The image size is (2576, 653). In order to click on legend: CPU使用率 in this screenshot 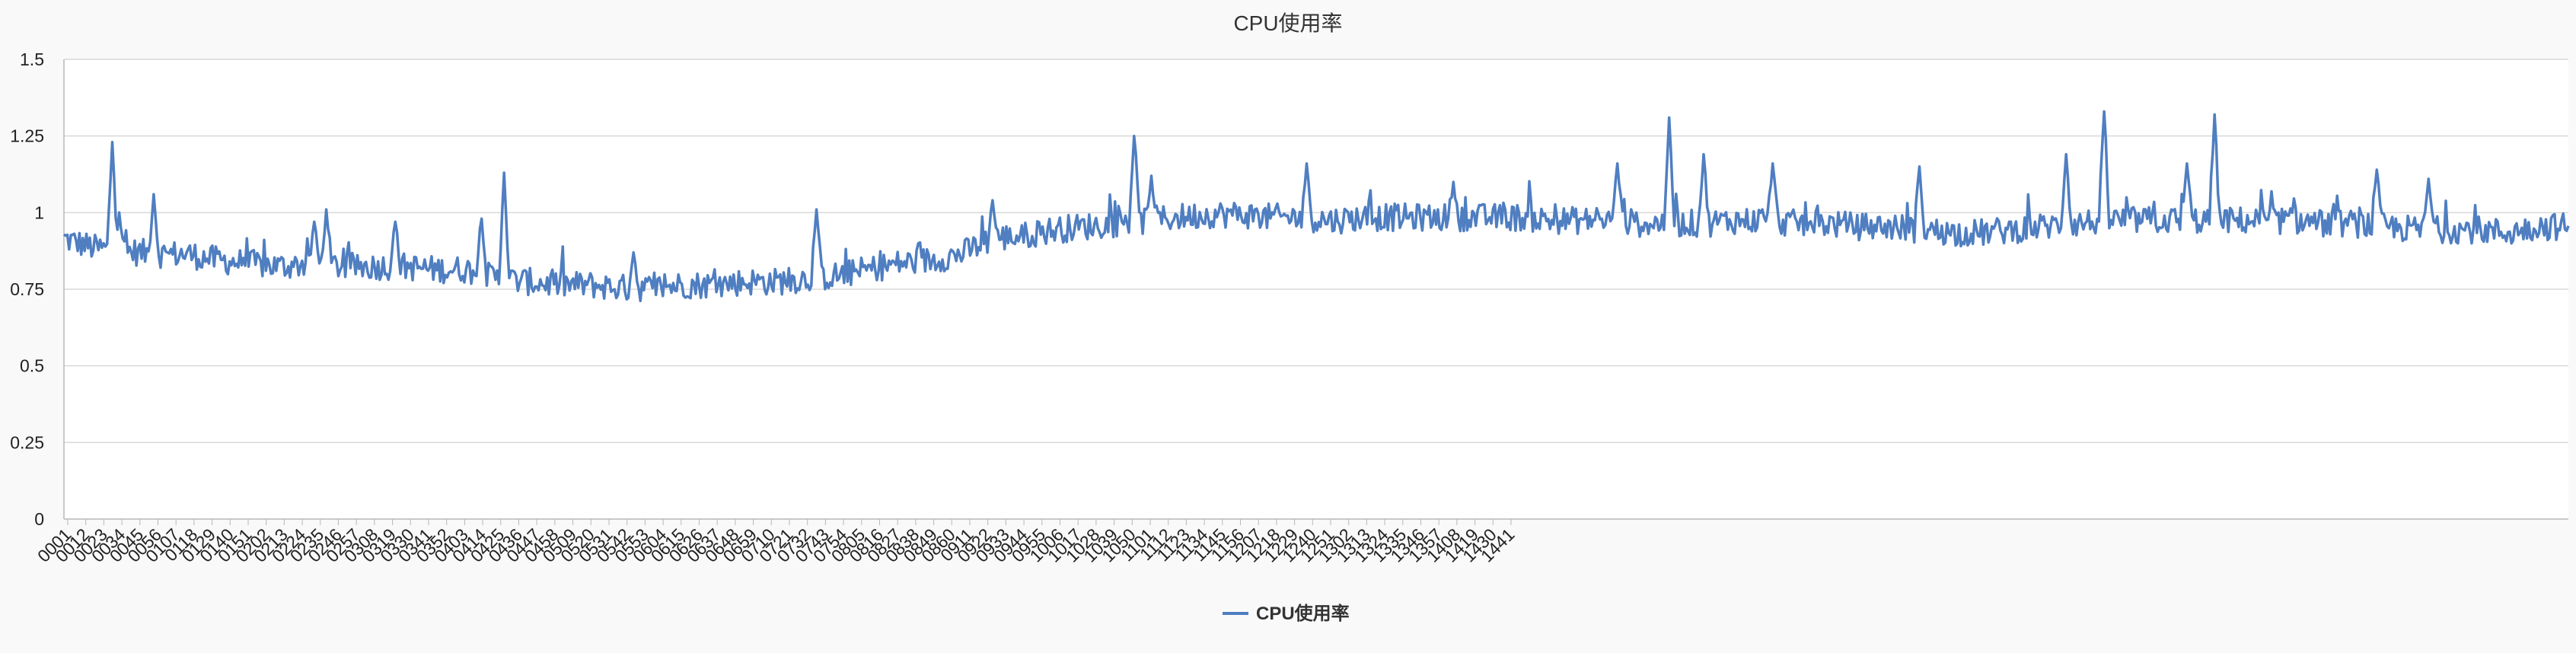, I will do `click(1287, 613)`.